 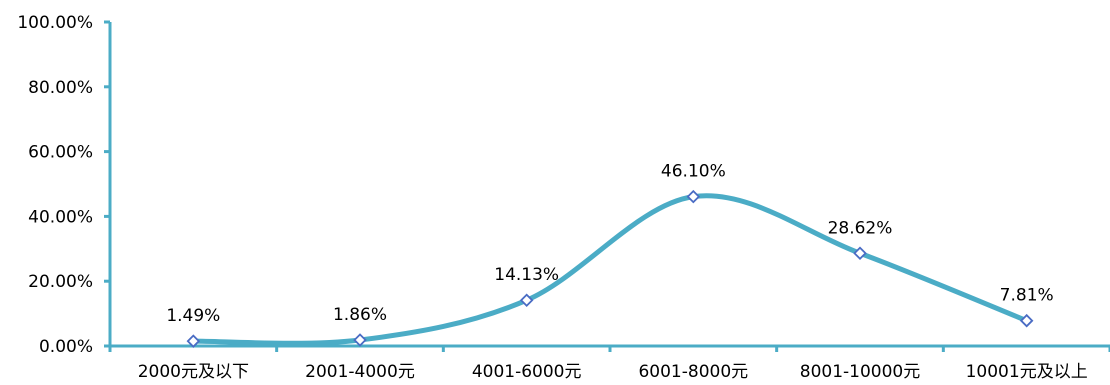 What do you see at coordinates (360, 315) in the screenshot?
I see `data-label: 1.86%` at bounding box center [360, 315].